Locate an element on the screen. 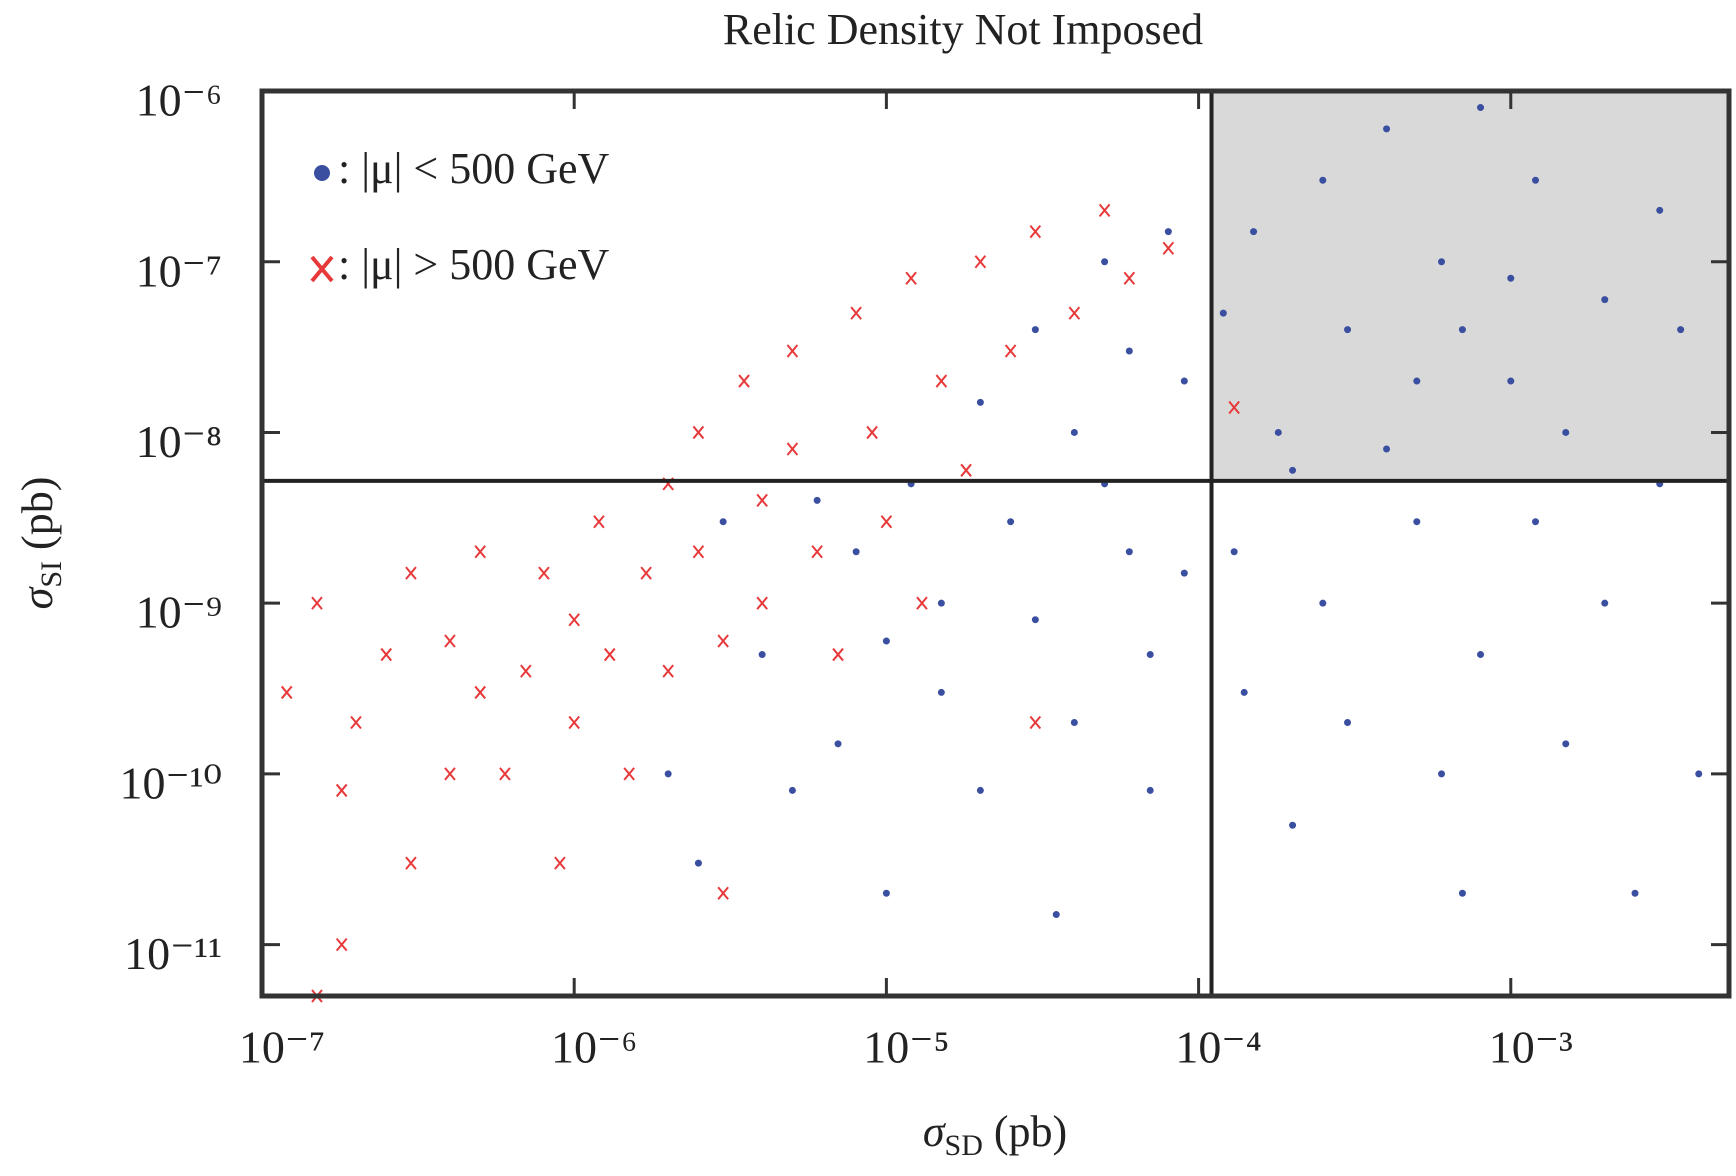 The width and height of the screenshot is (1736, 1176). x-axis-label: σSD (pb) is located at coordinates (995, 1134).